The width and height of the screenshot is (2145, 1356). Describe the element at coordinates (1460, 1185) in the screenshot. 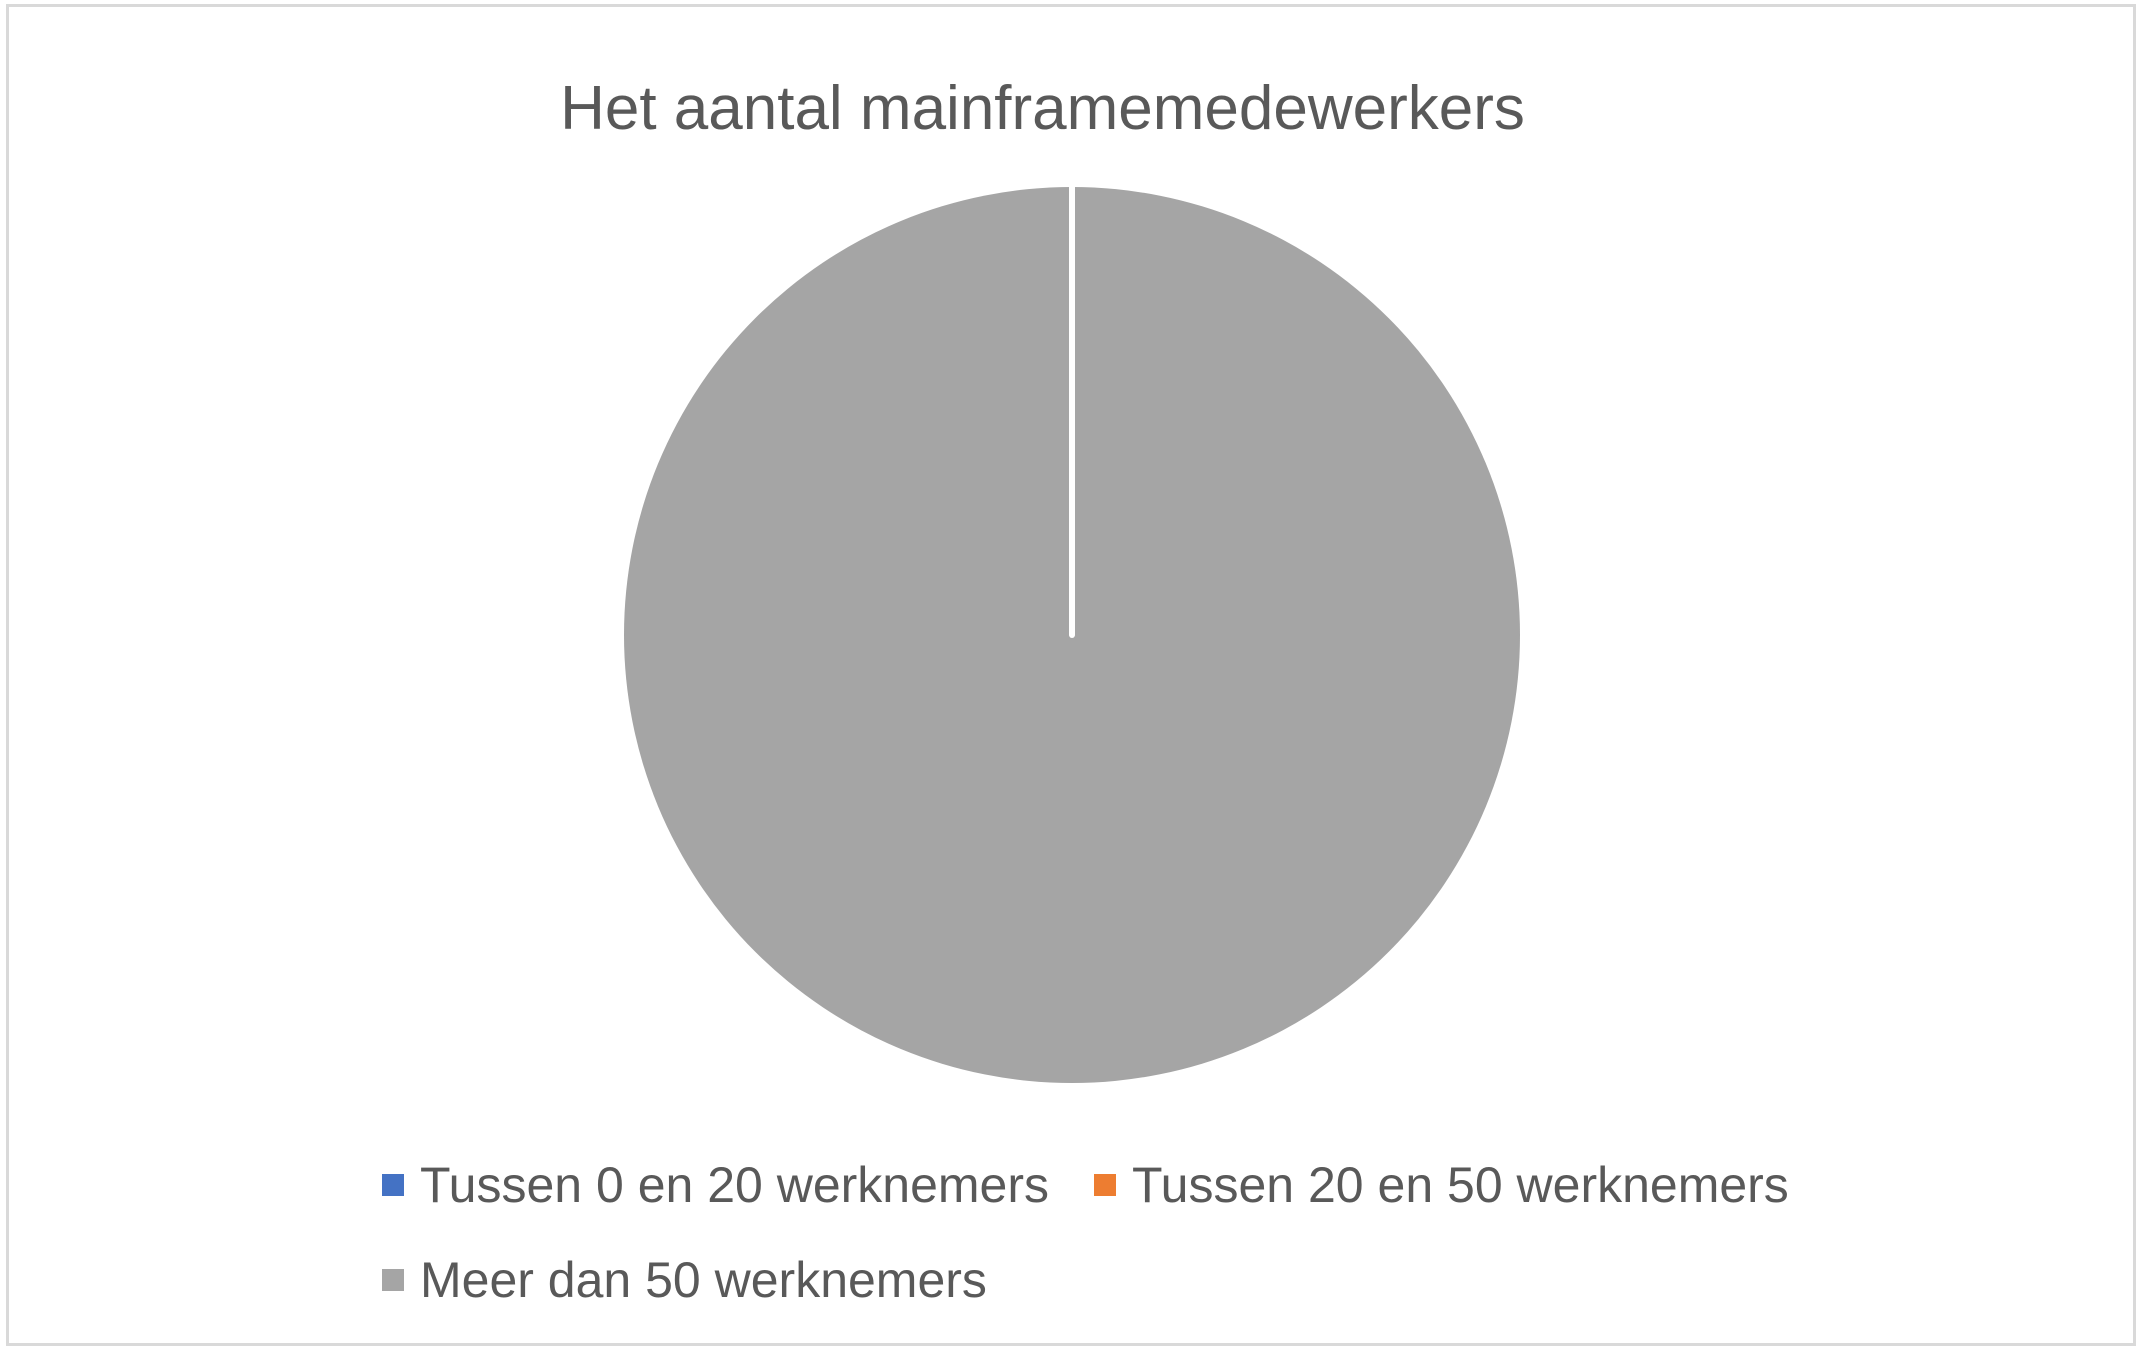

I see `legend-label-1: Tussen 20 en 50 werknemers` at that location.